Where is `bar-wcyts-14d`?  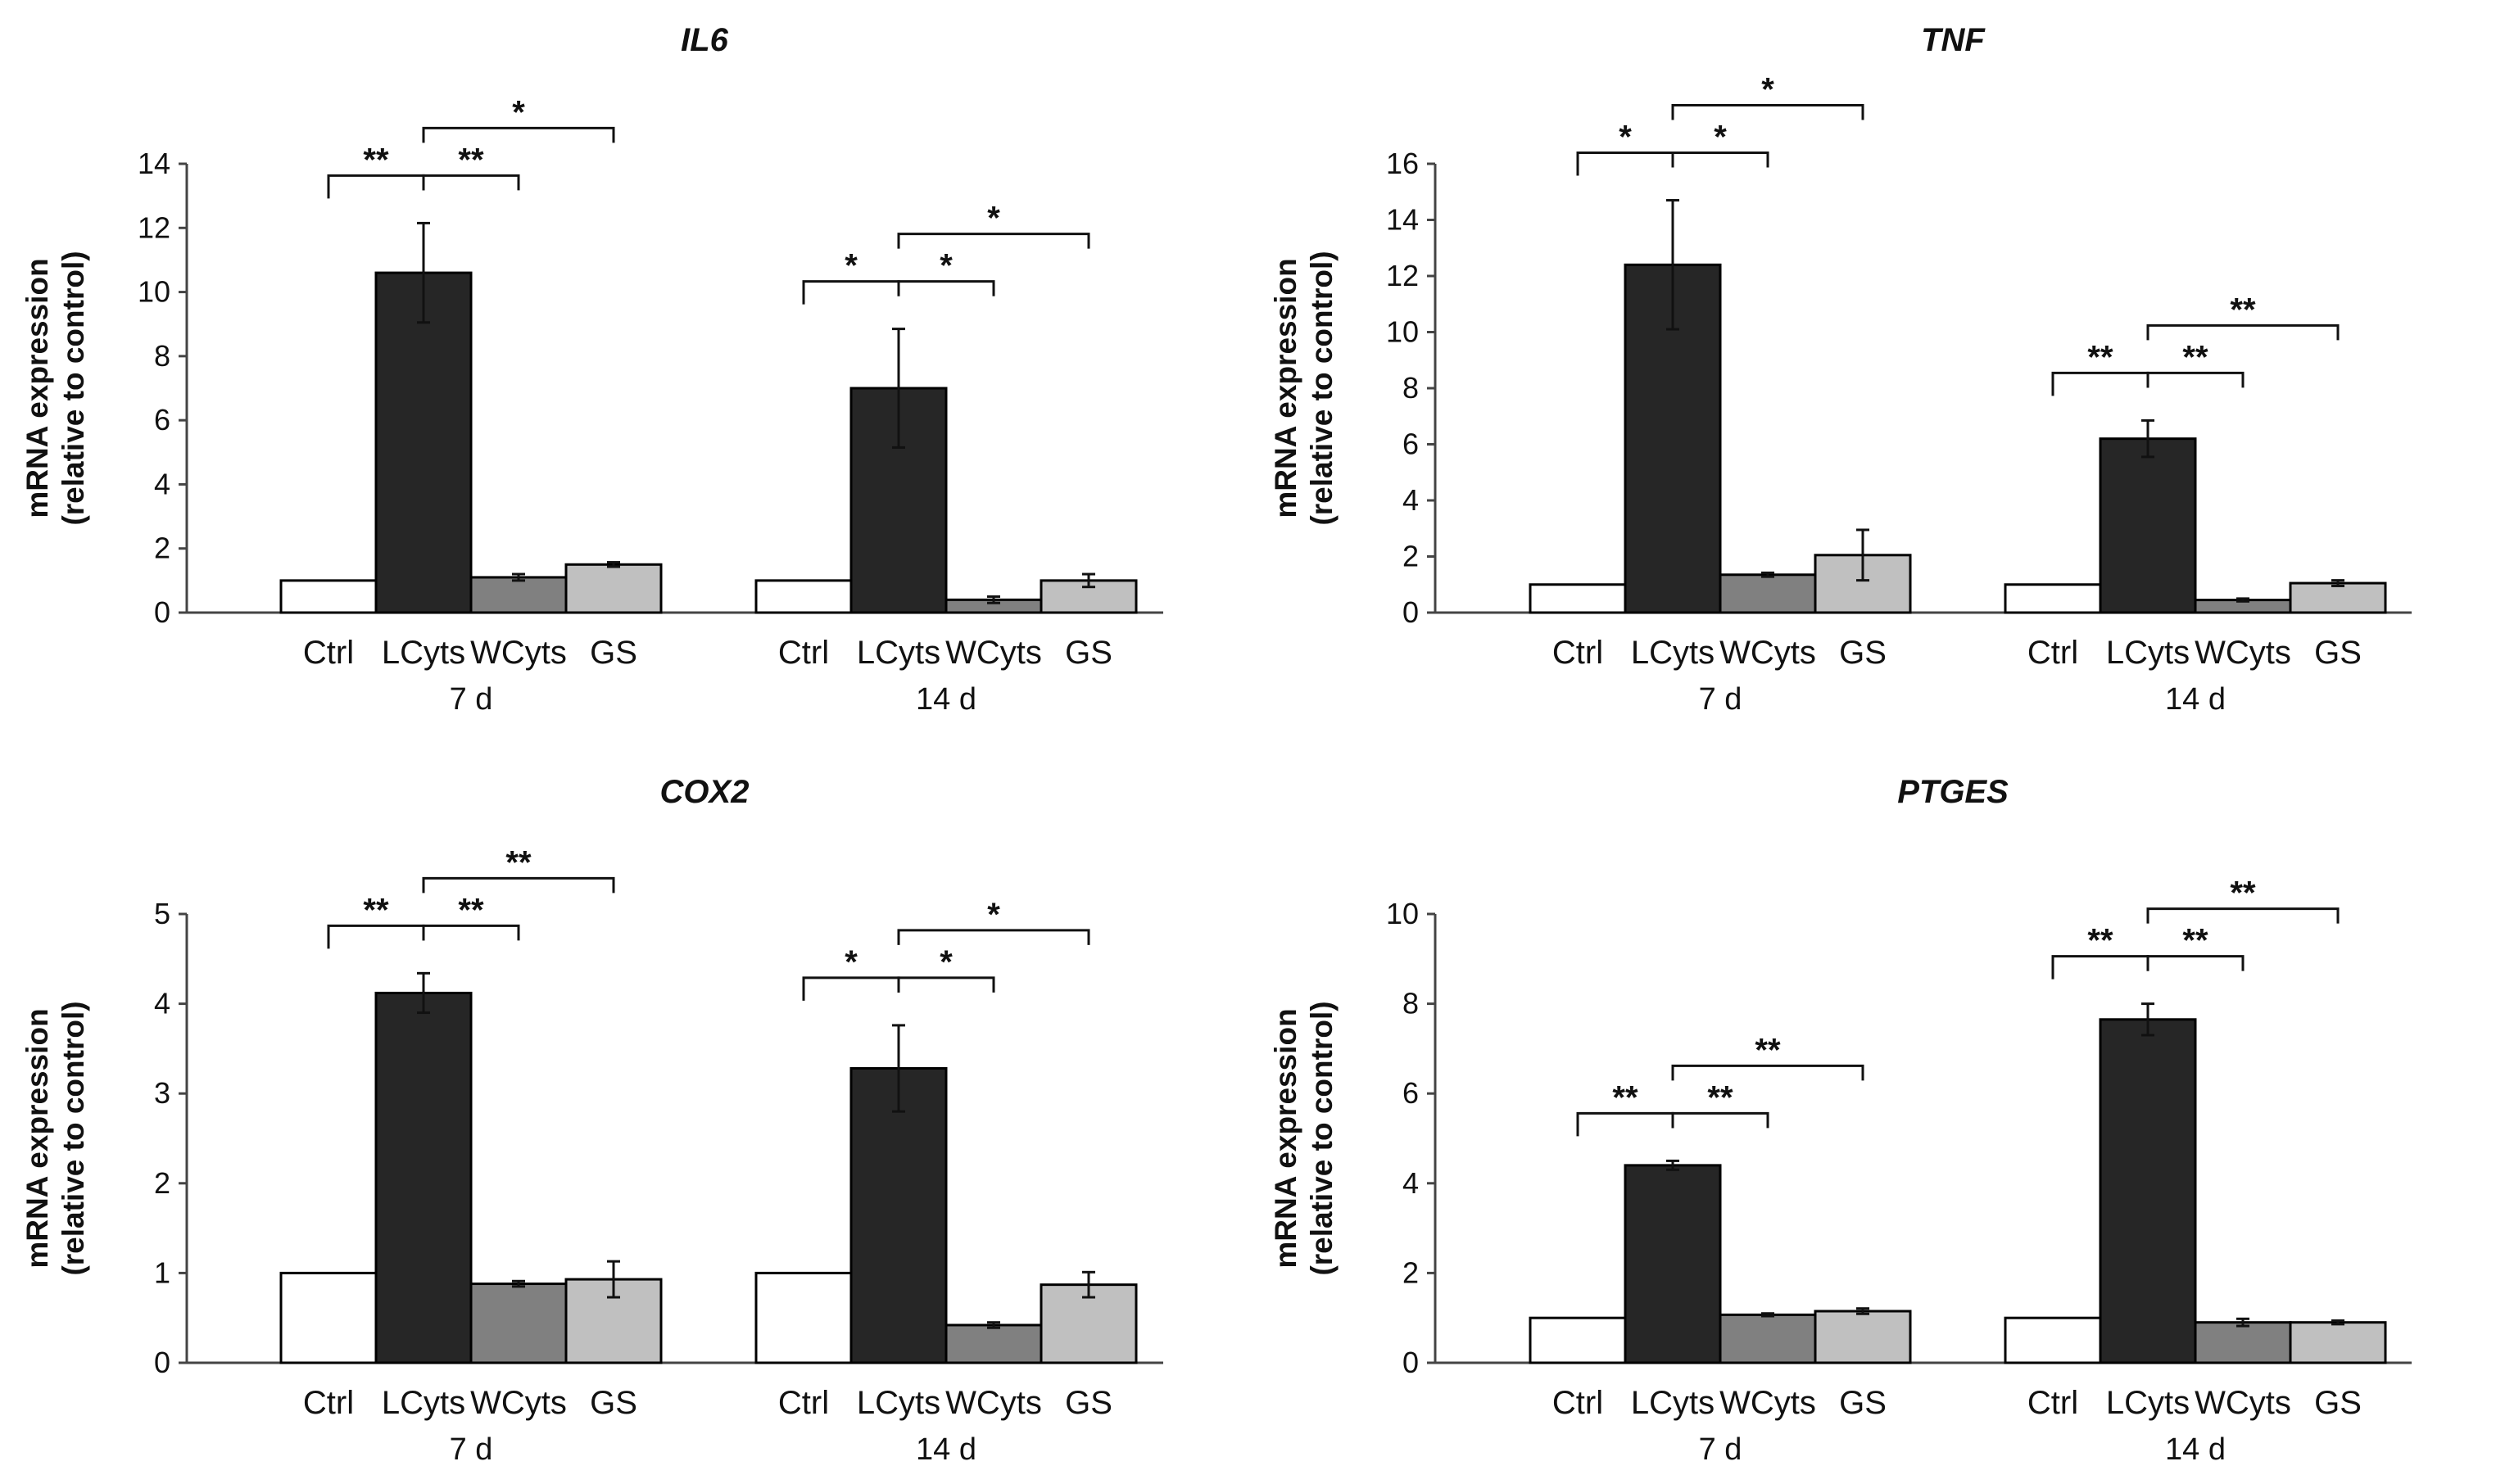 bar-wcyts-14d is located at coordinates (2243, 1342).